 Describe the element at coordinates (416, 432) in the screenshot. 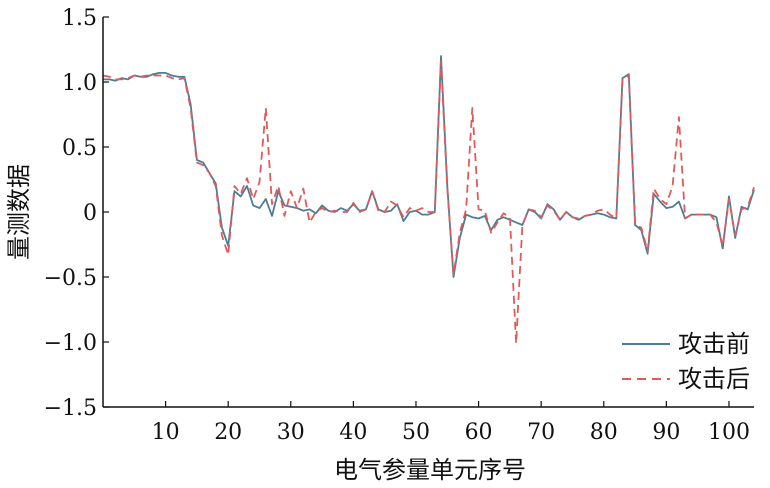

I see `x-tick-label: 50` at that location.